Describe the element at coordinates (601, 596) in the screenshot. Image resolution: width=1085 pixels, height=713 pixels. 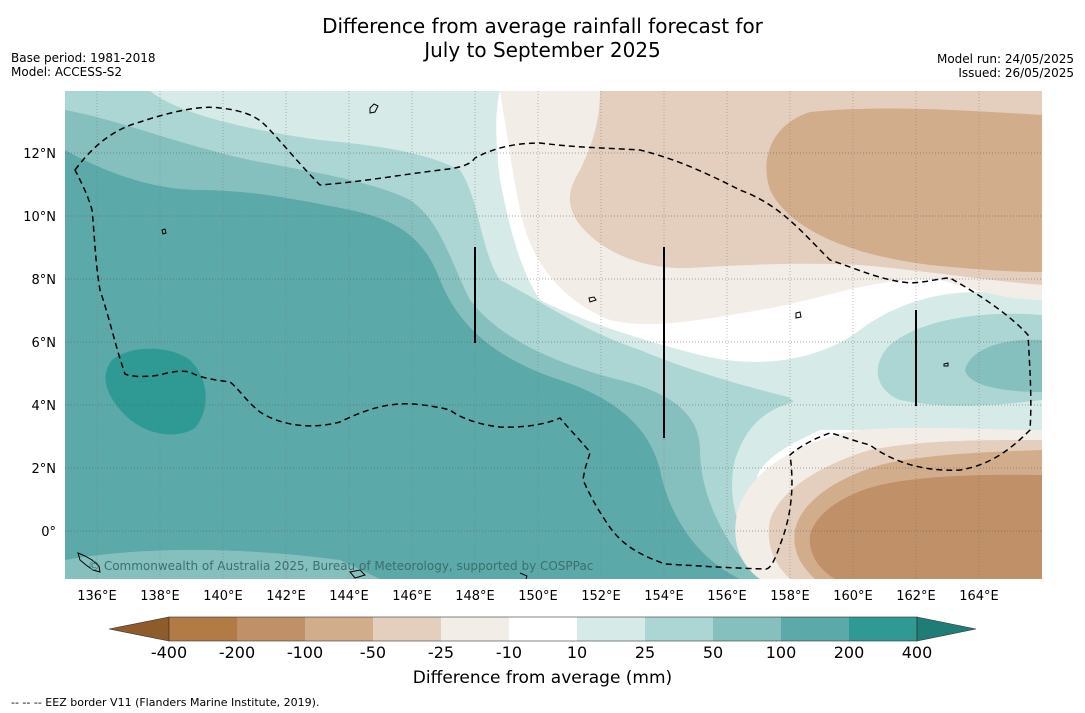
I see `lon-label: 152°E` at that location.